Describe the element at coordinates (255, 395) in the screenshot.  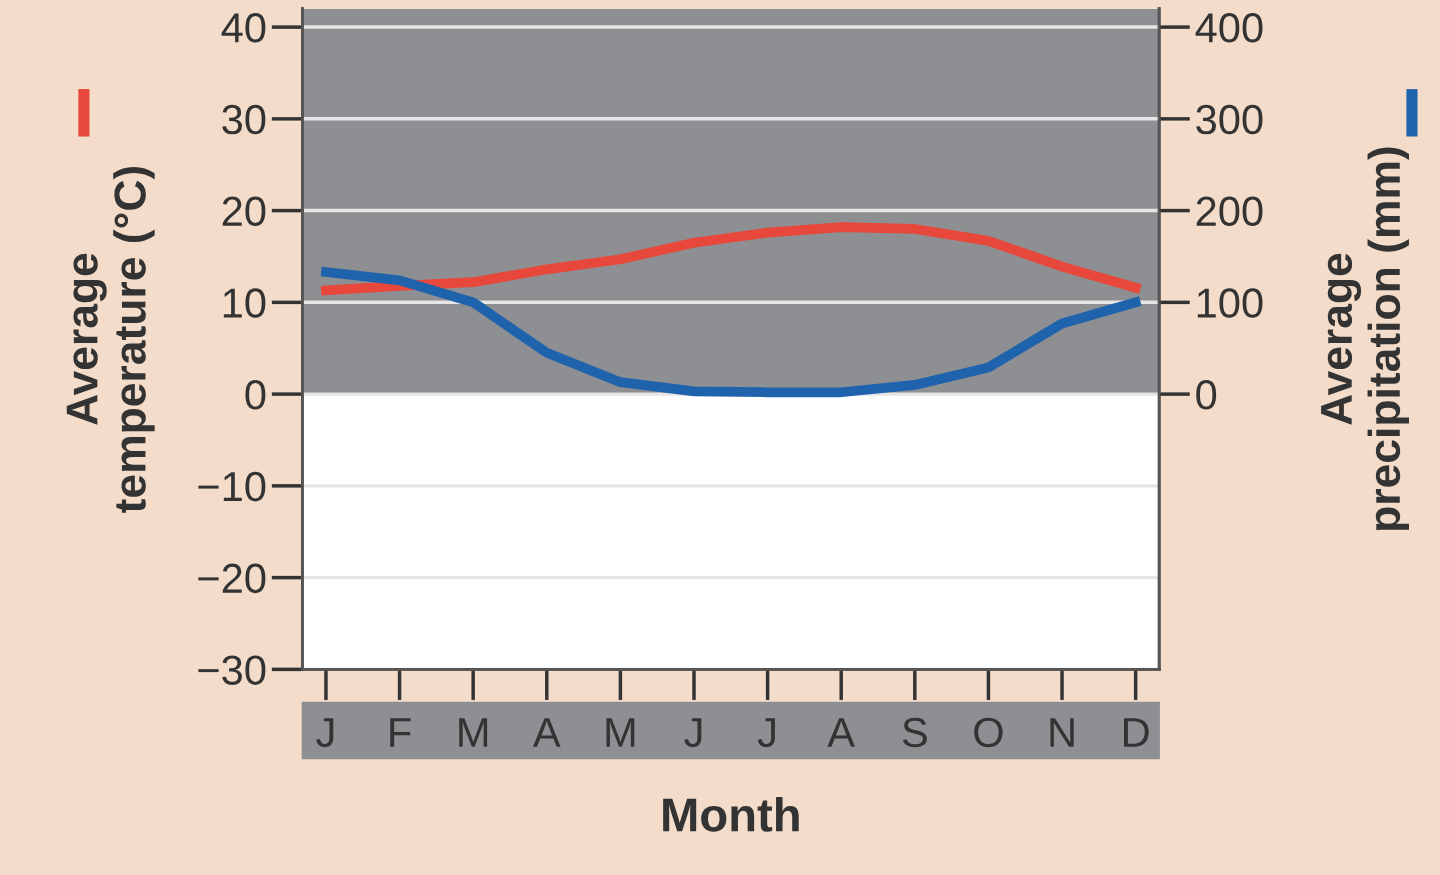
I see `y-tick-label: 0` at that location.